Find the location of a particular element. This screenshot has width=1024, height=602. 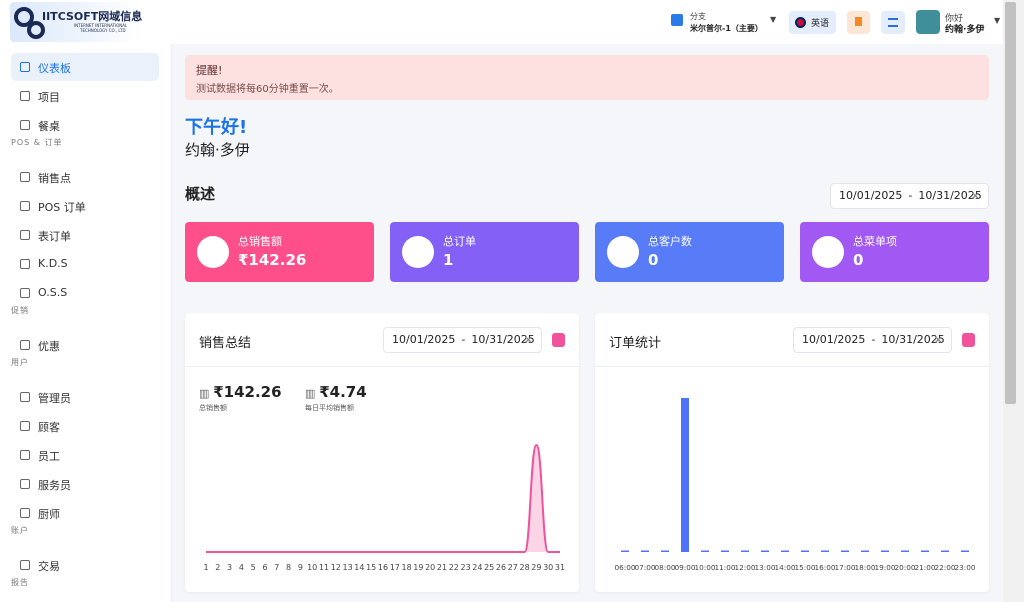

sidebar-item: 员工 is located at coordinates (85, 455).